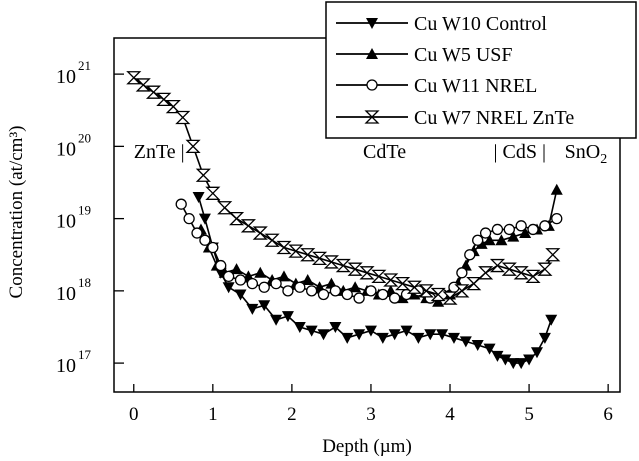  I want to click on region-label: | CdS |, so click(520, 152).